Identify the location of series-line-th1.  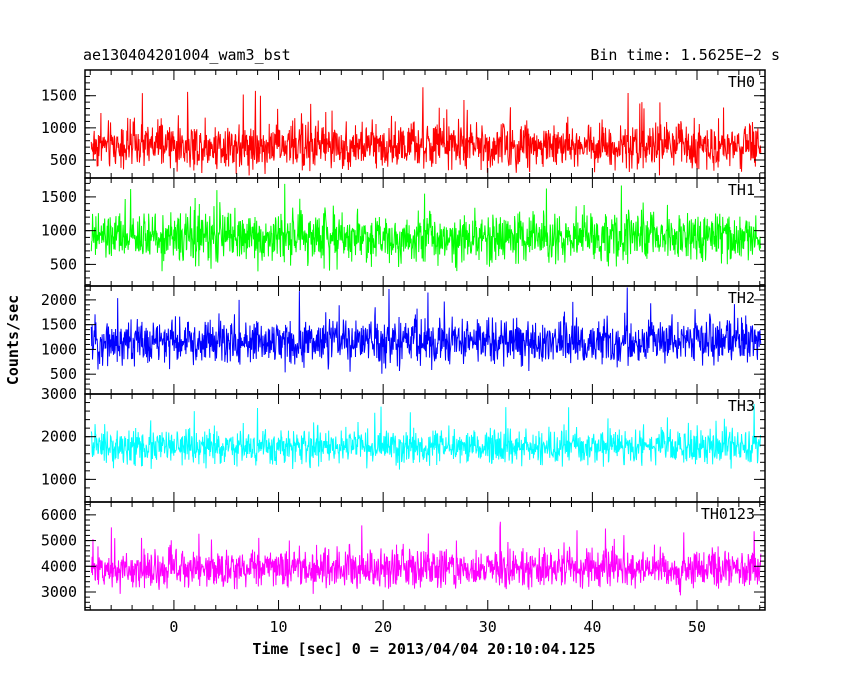
(426, 227).